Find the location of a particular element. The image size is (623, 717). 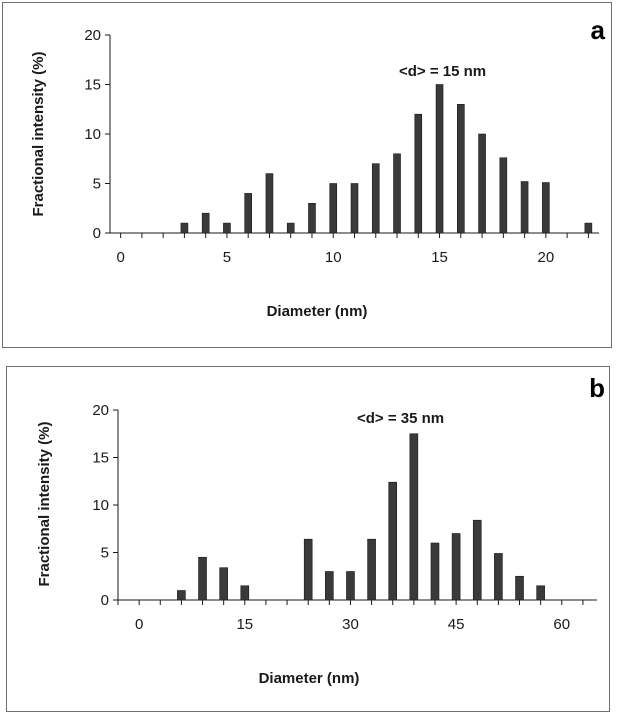

chart-a-x-axis-title: Diameter (nm) is located at coordinates (317, 311).